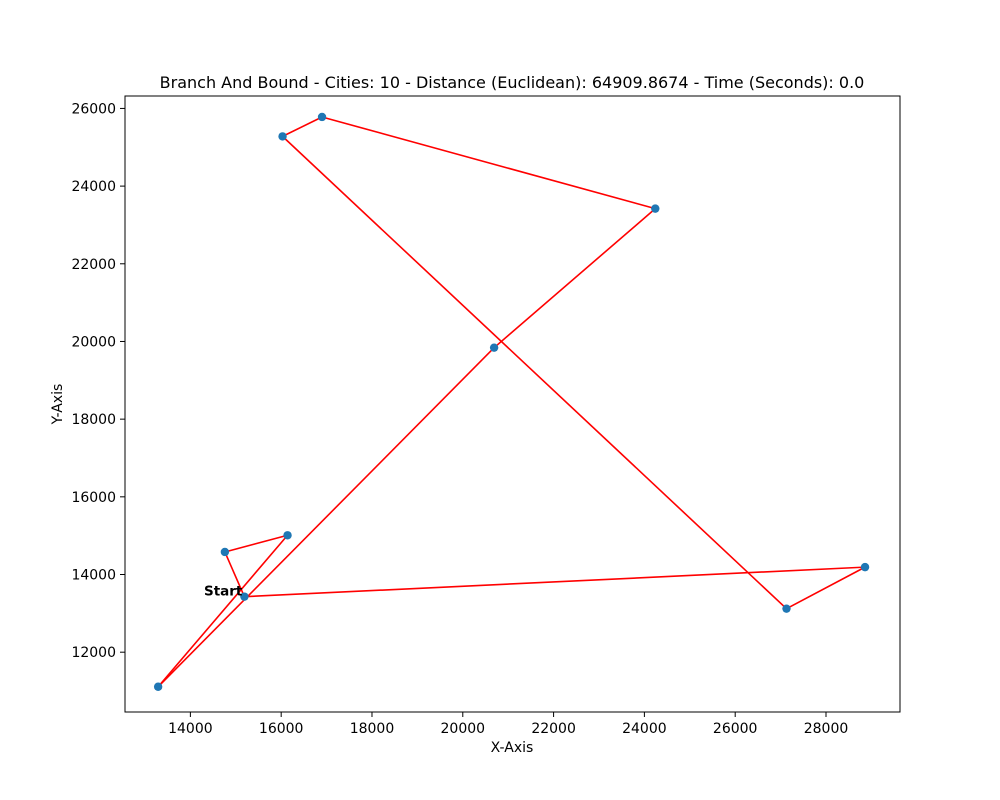 The height and width of the screenshot is (800, 1000). What do you see at coordinates (98, 381) in the screenshot?
I see `y-axis-ticks: 12000 14000 16000 18000 20000 22000 24000 26000` at bounding box center [98, 381].